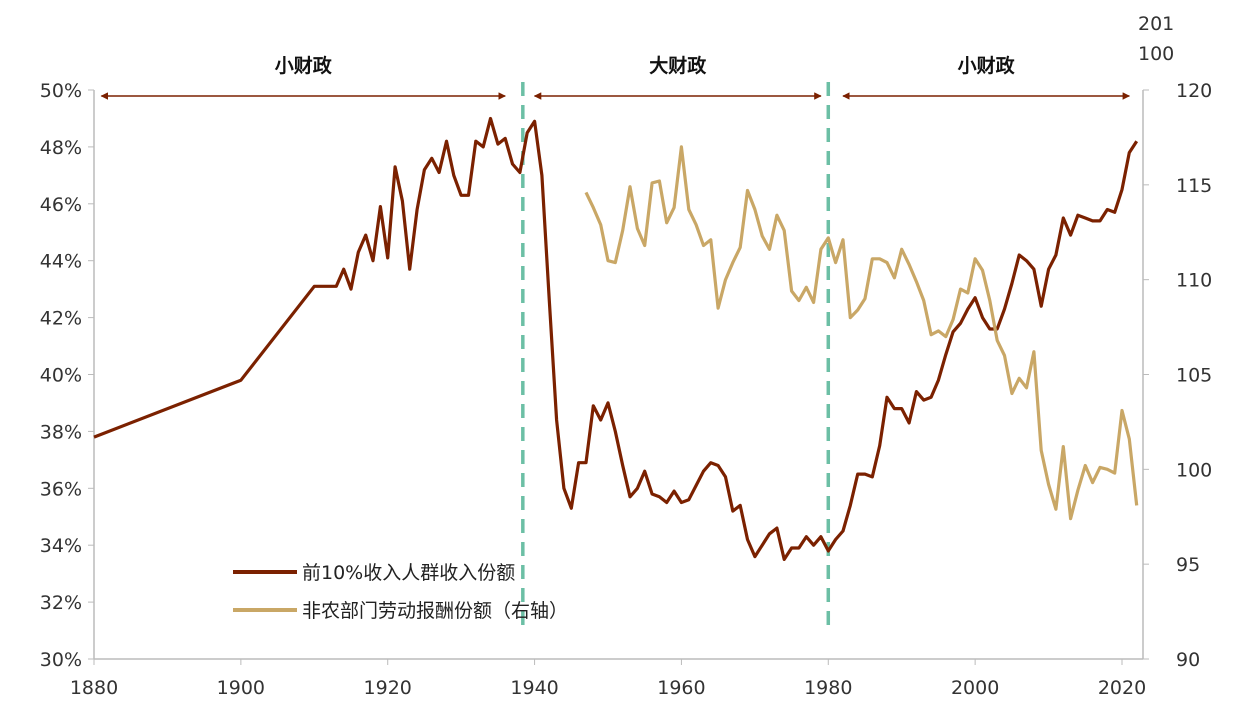 Image resolution: width=1236 pixels, height=718 pixels. What do you see at coordinates (408, 573) in the screenshot?
I see `legend-label-top10: 前10%收入人群收入份额` at bounding box center [408, 573].